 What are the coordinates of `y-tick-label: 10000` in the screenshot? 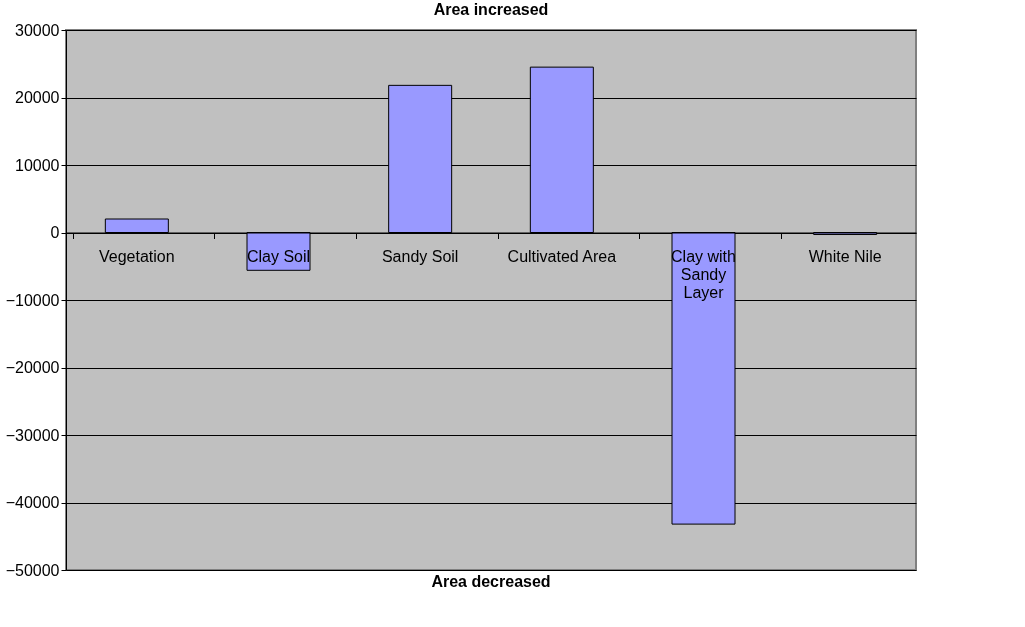 It's located at (37, 165).